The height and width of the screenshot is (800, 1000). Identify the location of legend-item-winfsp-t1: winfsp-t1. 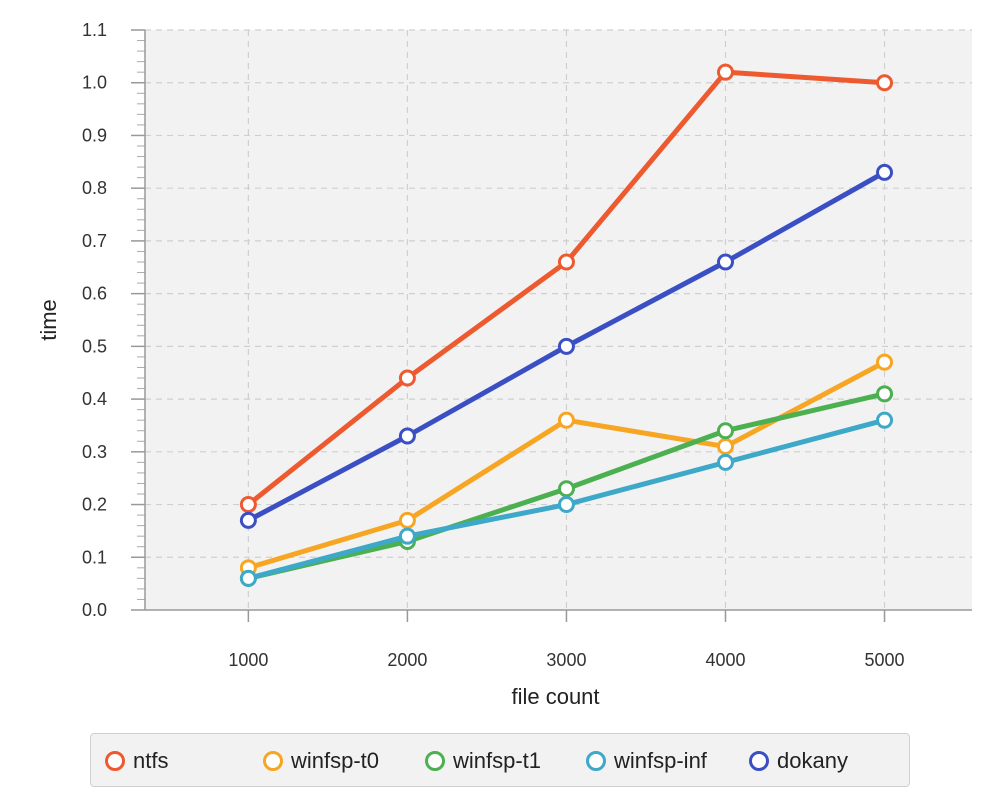
(483, 761).